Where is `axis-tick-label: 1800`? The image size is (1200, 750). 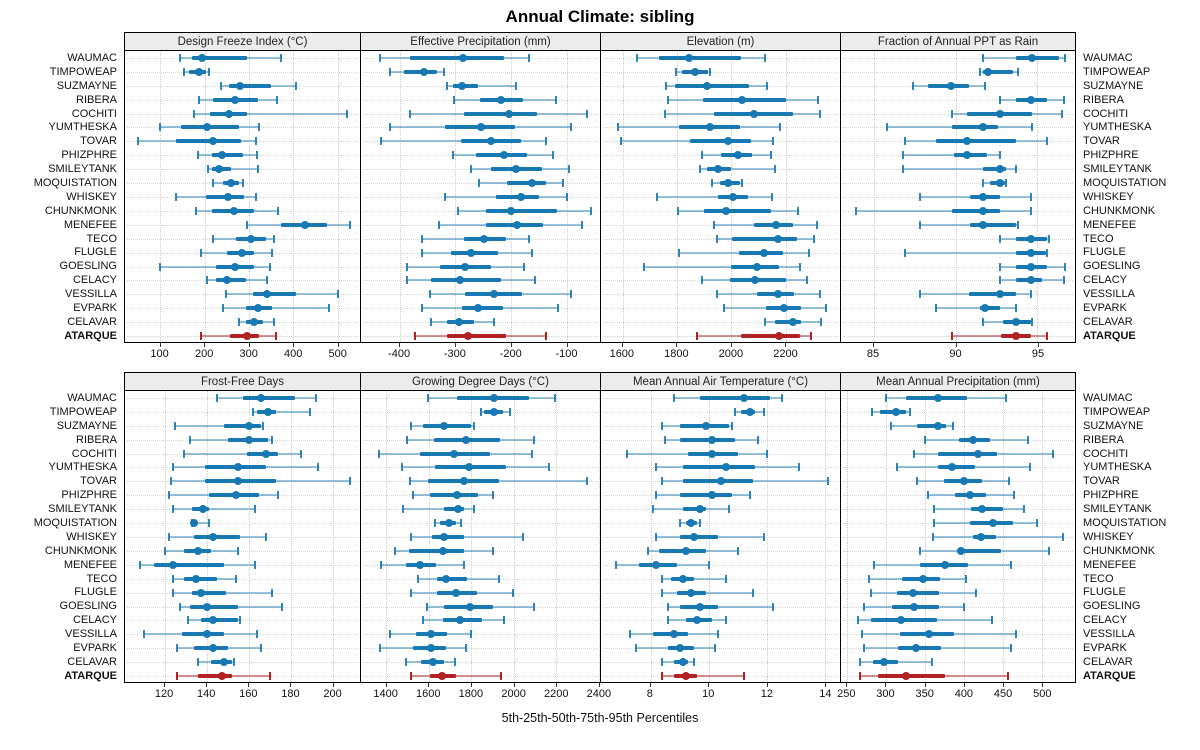
axis-tick-label: 1800 is located at coordinates (676, 354).